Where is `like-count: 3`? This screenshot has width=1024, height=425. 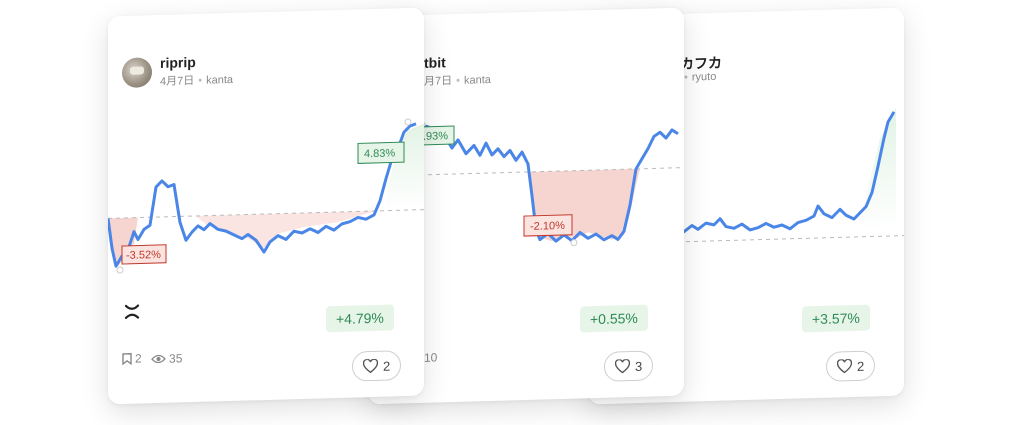 like-count: 3 is located at coordinates (639, 366).